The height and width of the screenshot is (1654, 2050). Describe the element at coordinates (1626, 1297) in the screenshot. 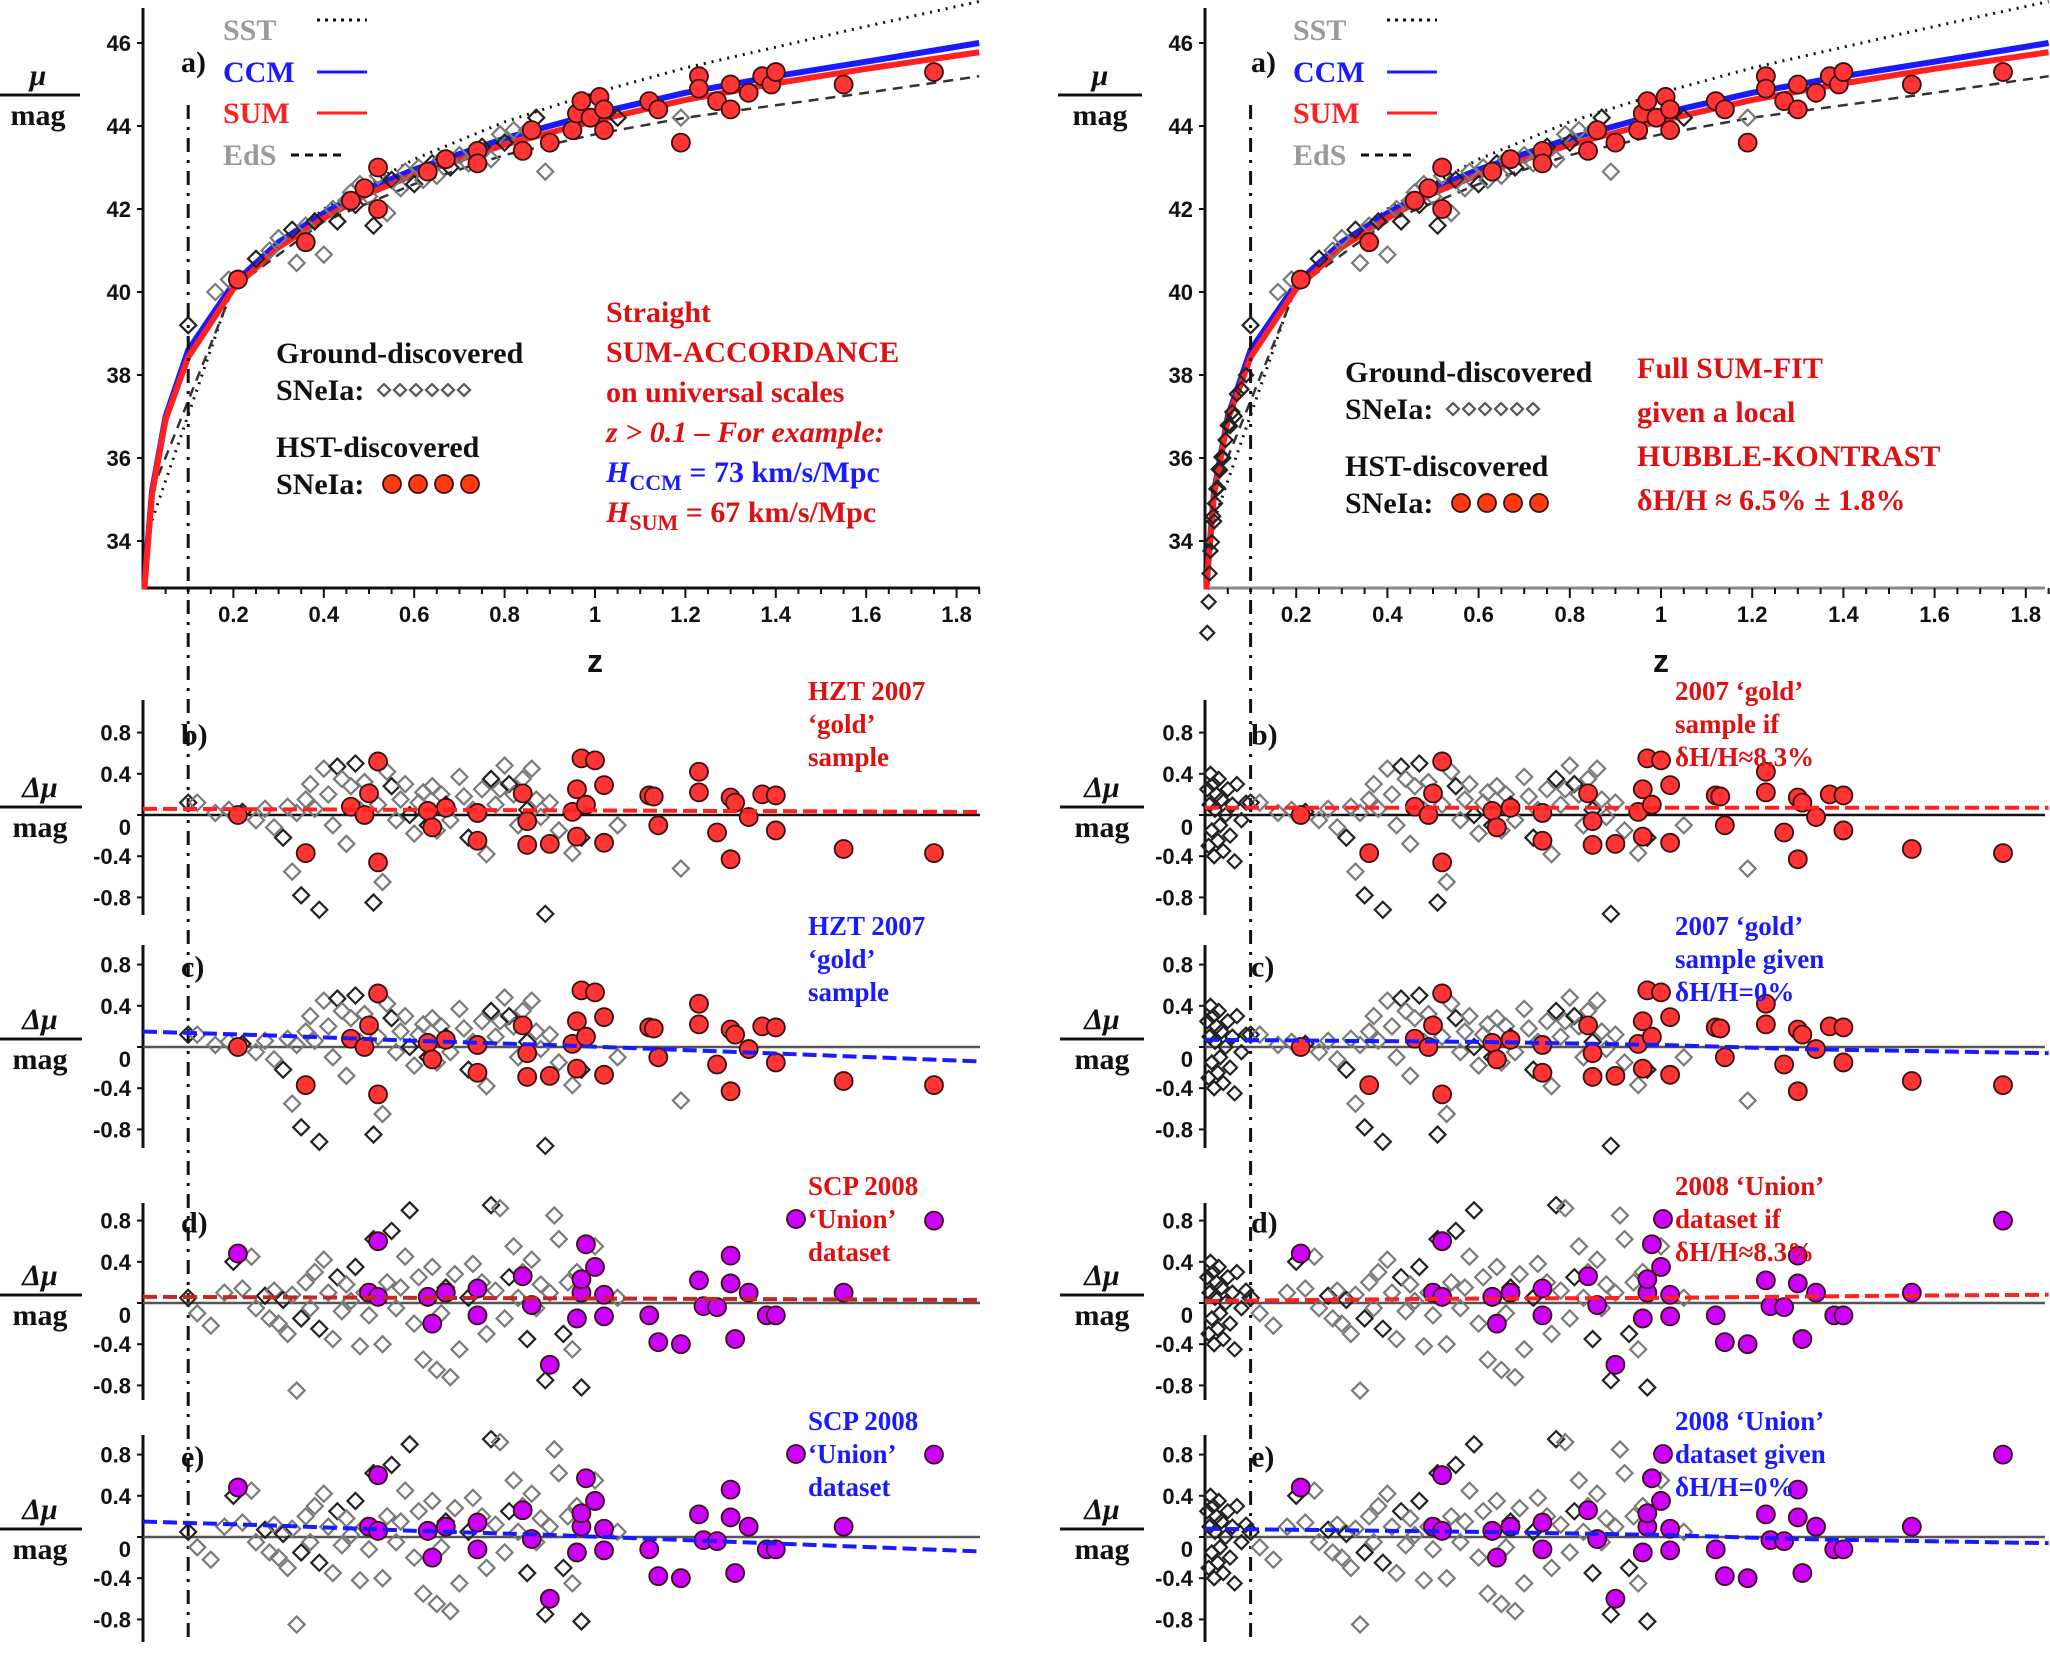

I see `model-reference-line` at that location.